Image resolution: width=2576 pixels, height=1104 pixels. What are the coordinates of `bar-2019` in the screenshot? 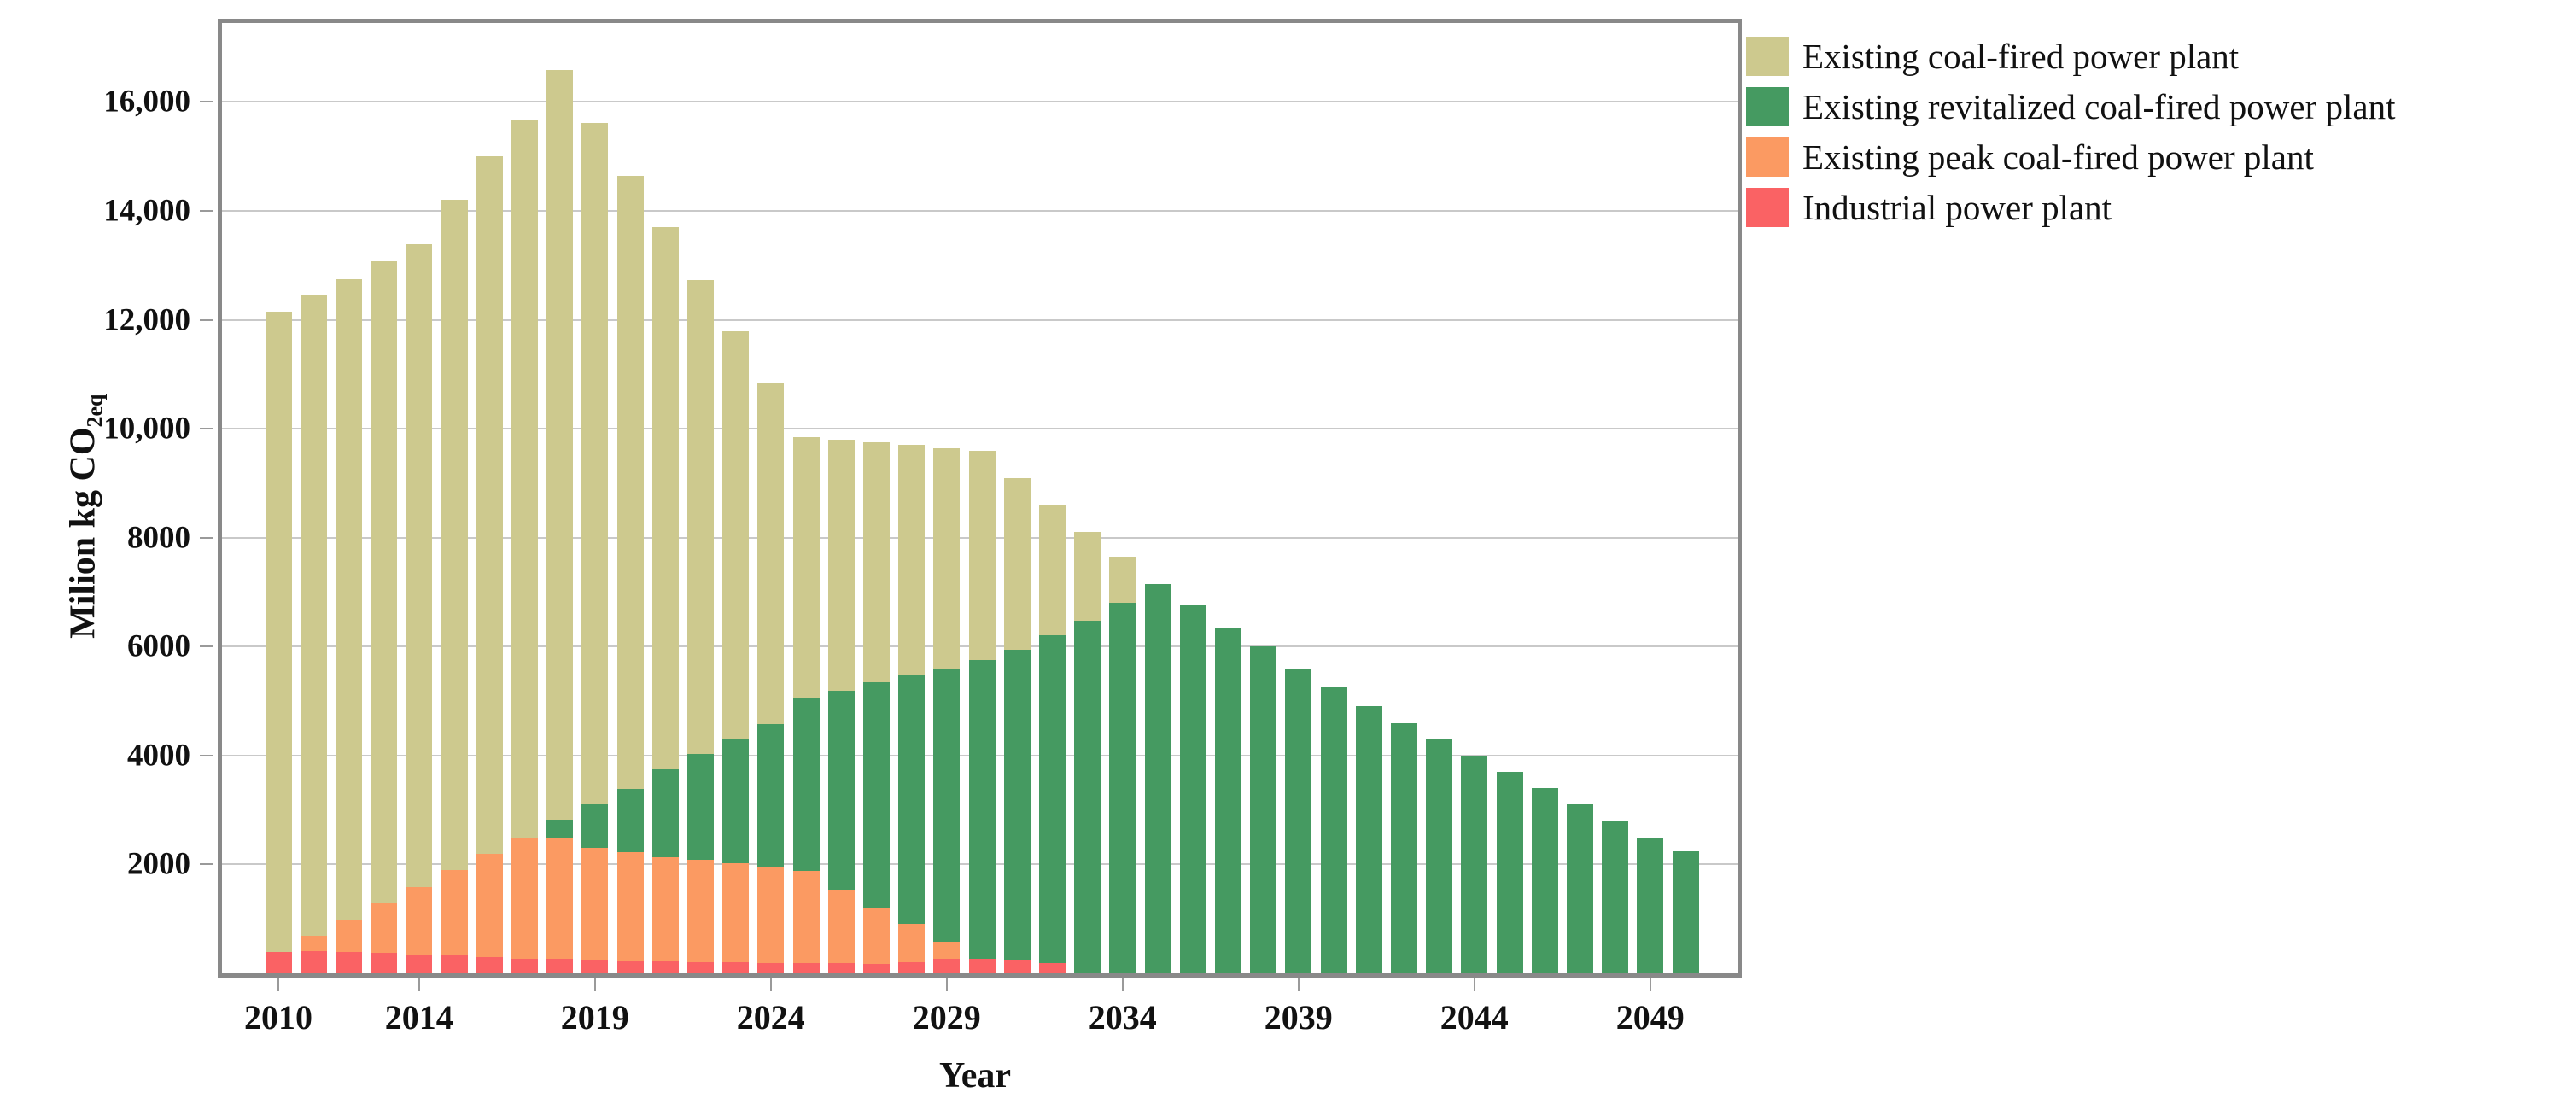 It's located at (595, 548).